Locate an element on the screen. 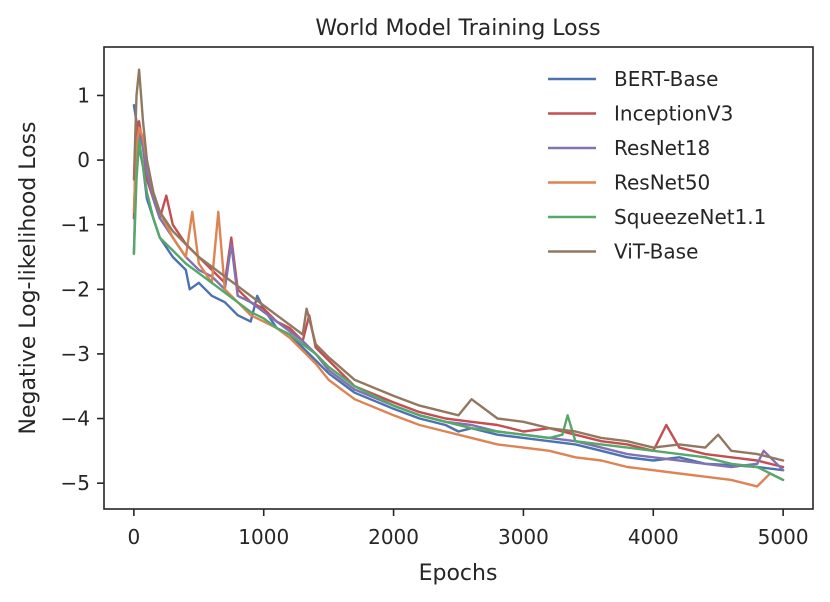  x-tick-label: 5000 is located at coordinates (783, 537).